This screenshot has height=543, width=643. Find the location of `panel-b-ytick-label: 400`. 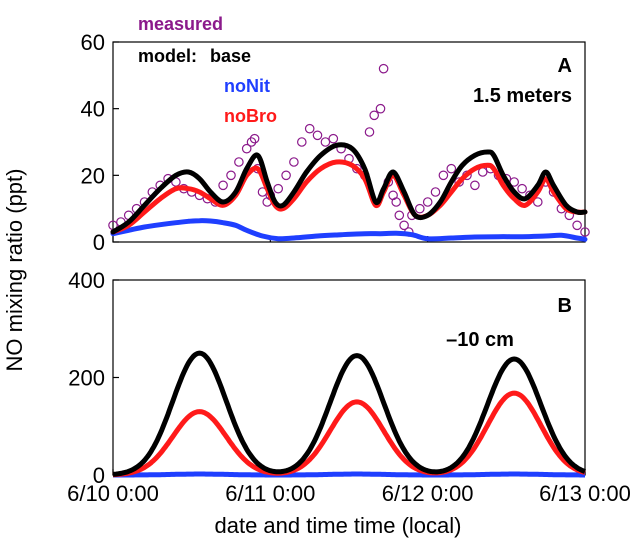

panel-b-ytick-label: 400 is located at coordinates (86, 280).